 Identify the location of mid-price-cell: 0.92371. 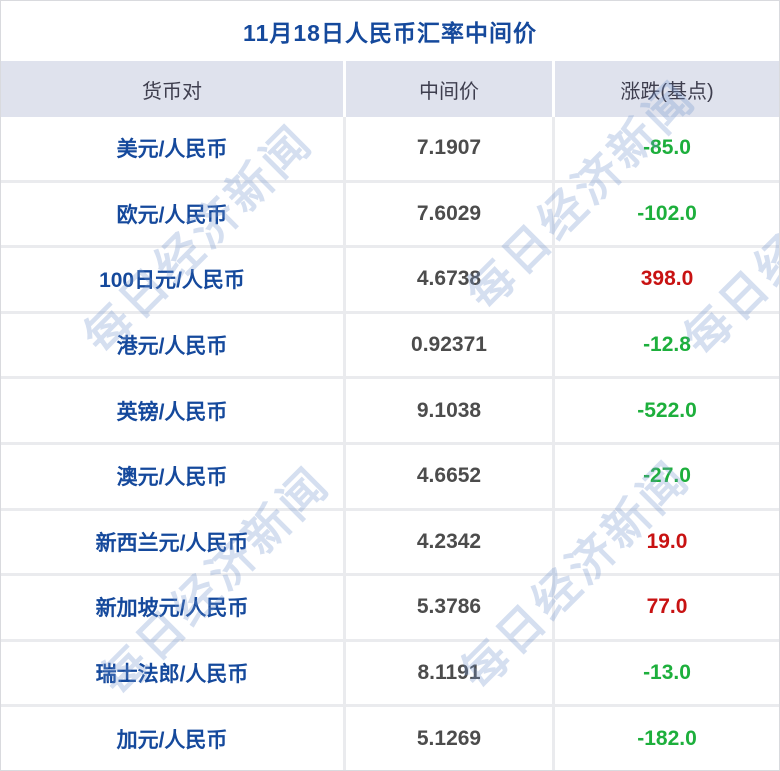
(450, 345).